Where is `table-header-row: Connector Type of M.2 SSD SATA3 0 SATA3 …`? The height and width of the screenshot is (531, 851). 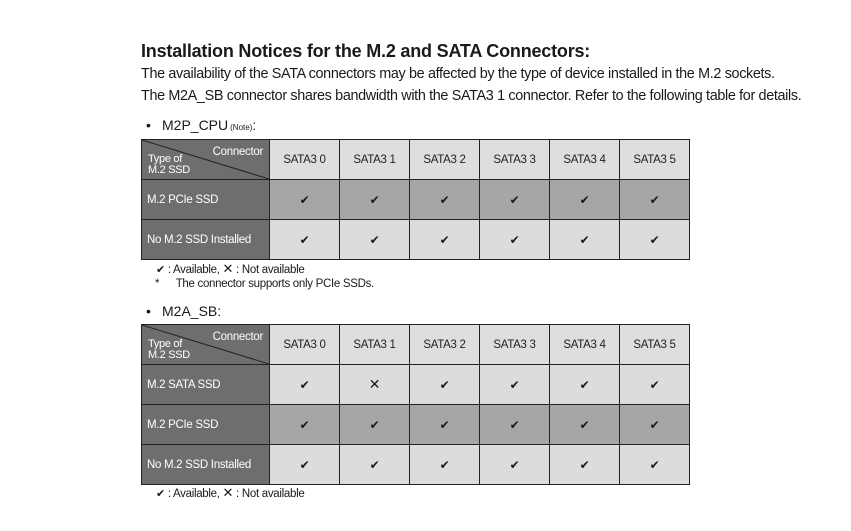 table-header-row: Connector Type of M.2 SSD SATA3 0 SATA3 … is located at coordinates (415, 159).